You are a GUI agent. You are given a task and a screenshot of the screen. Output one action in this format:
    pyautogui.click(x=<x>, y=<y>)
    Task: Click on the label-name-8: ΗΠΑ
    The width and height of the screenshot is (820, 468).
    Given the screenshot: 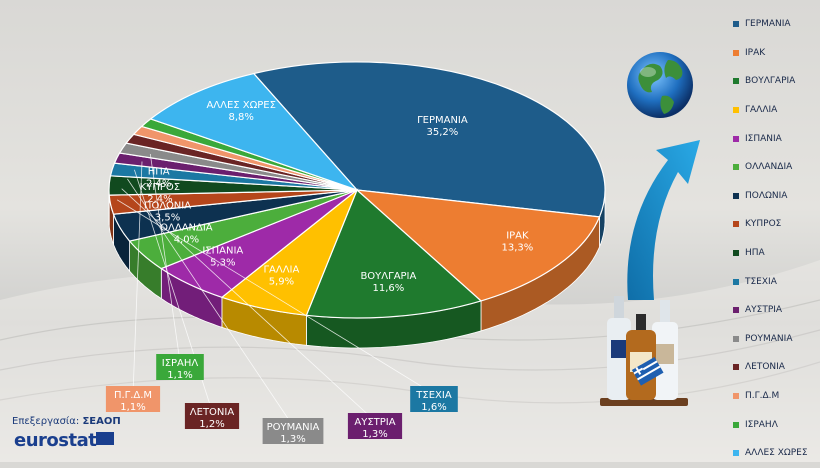 What is the action you would take?
    pyautogui.click(x=159, y=171)
    